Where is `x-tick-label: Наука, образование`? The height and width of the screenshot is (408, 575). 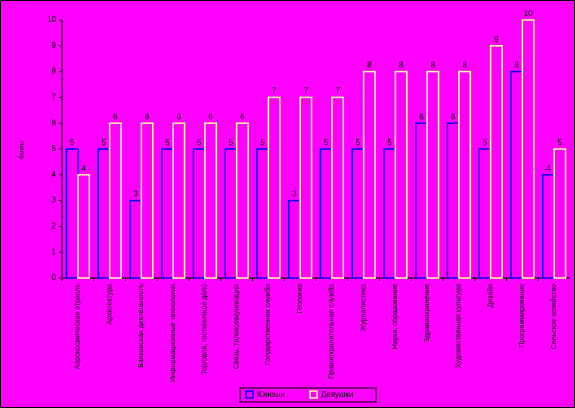
x-tick-label: Наука, образование is located at coordinates (395, 316).